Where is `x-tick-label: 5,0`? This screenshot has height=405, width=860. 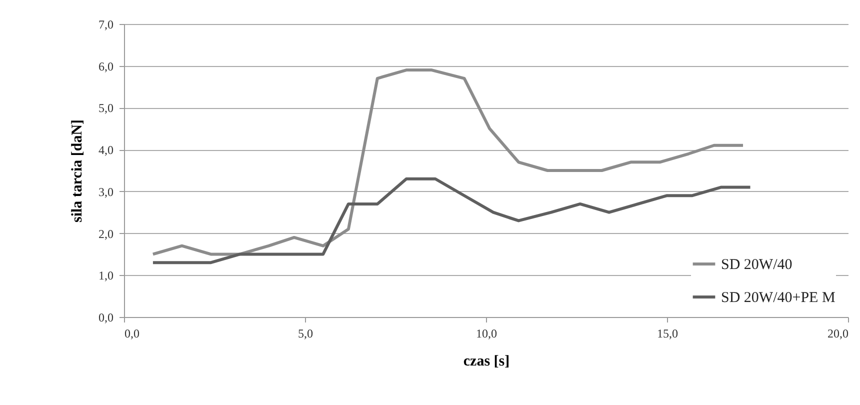
x-tick-label: 5,0 is located at coordinates (305, 333).